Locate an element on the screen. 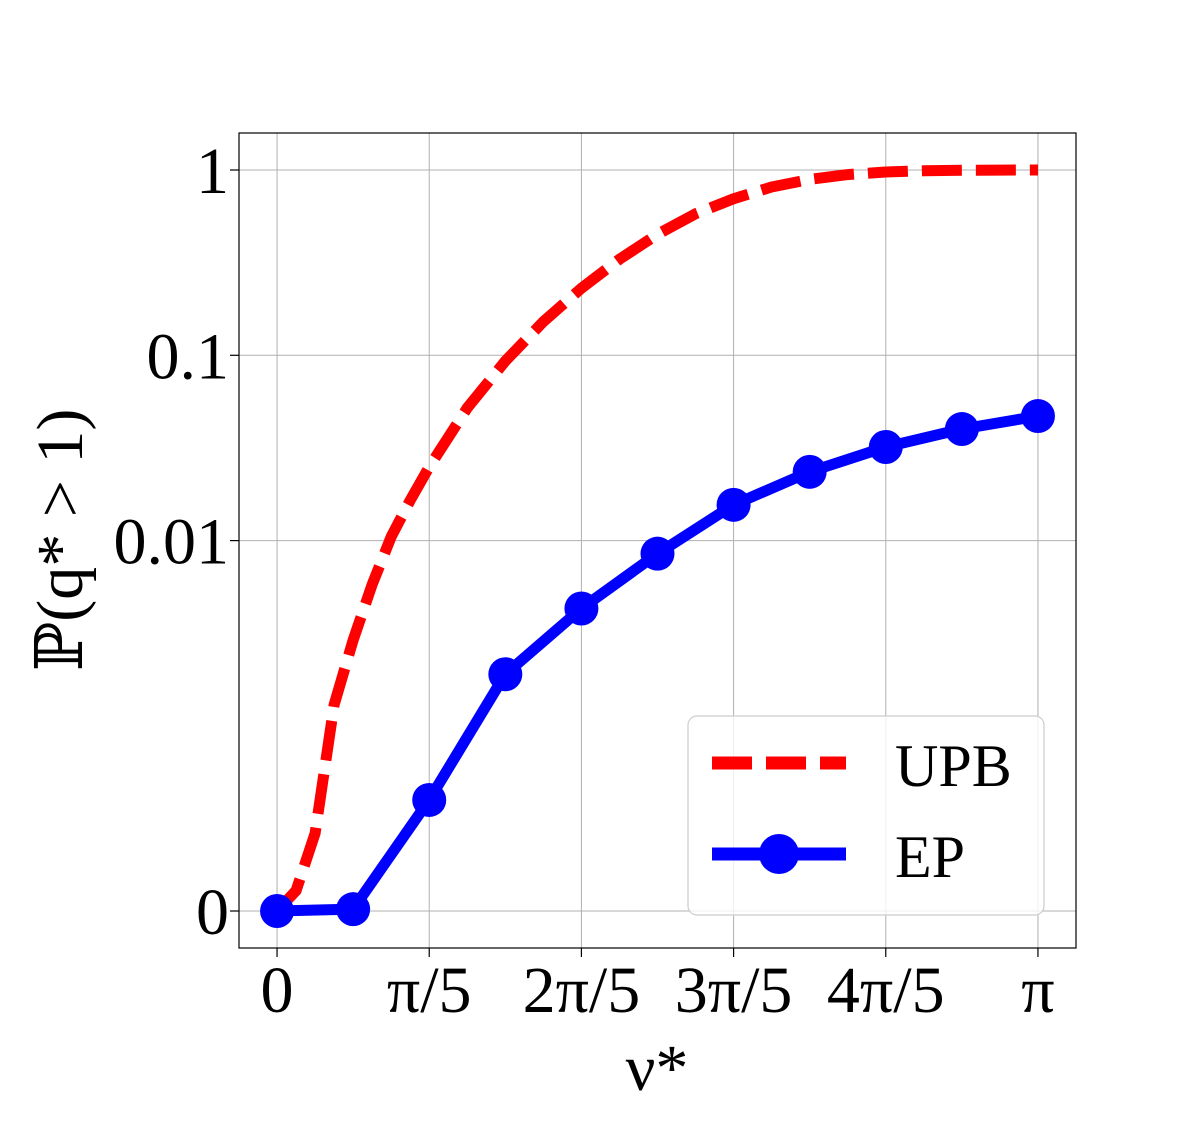 Image resolution: width=1196 pixels, height=1121 pixels. y-tick-label: 0.01 is located at coordinates (172, 542).